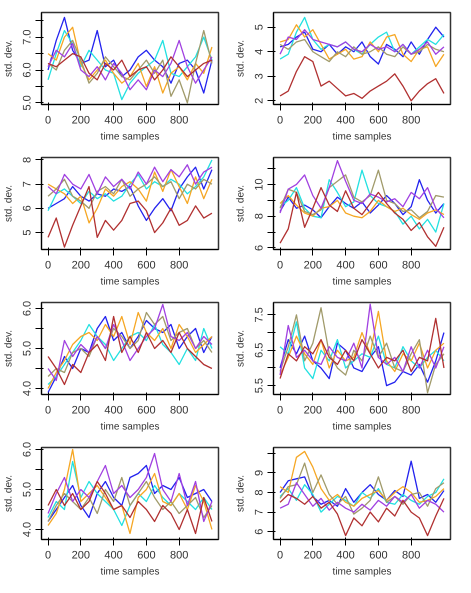  I want to click on y-tick-label: 4, so click(260, 51).